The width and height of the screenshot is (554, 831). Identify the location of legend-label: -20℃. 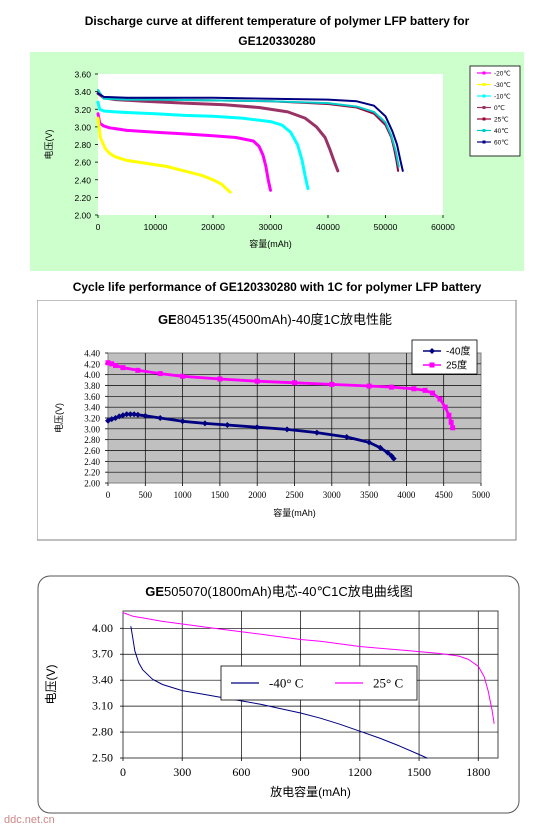
(502, 73).